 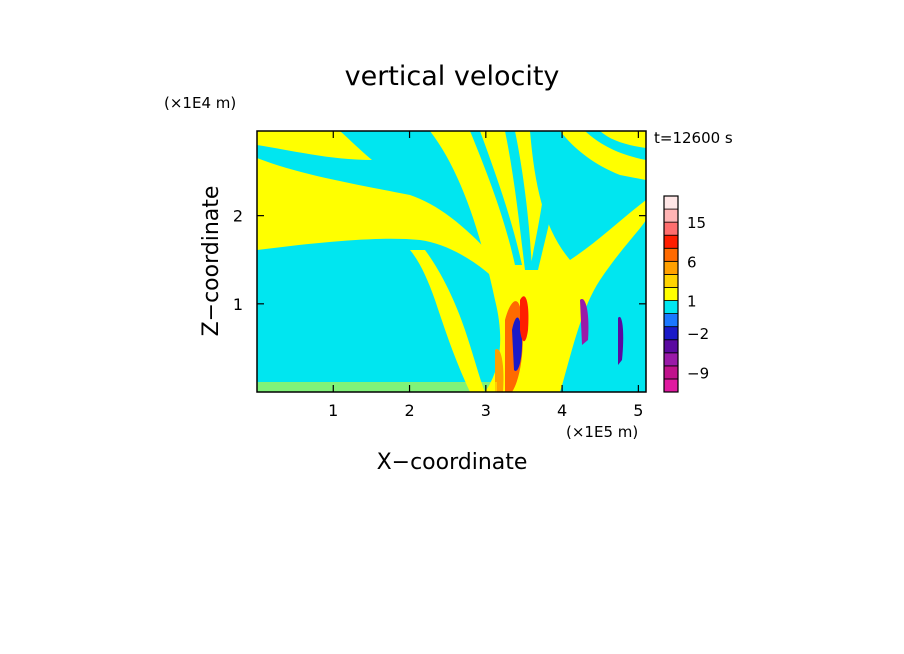 I want to click on time-label: t=12600 s, so click(x=693, y=138).